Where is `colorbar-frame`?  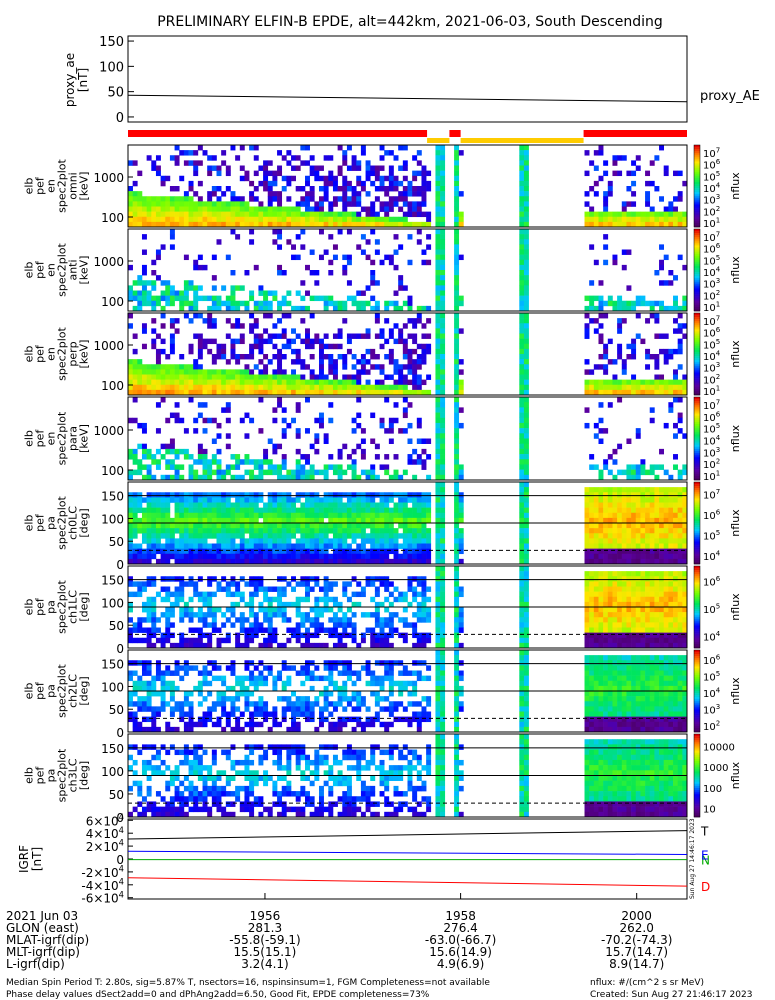 colorbar-frame is located at coordinates (697, 523).